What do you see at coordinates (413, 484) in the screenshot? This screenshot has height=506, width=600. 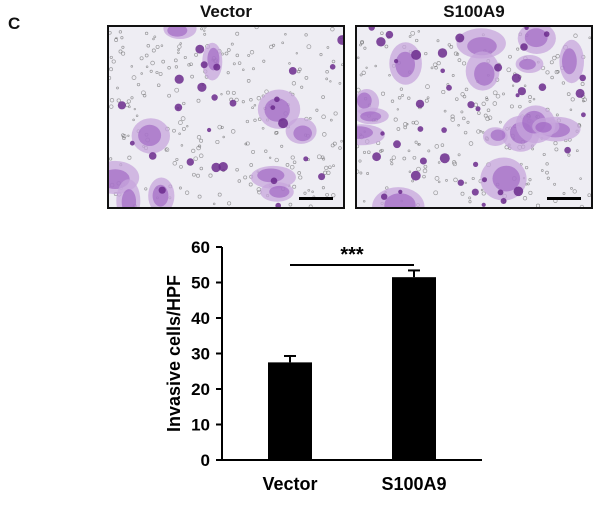 I see `x-tick-label: S100A9` at bounding box center [413, 484].